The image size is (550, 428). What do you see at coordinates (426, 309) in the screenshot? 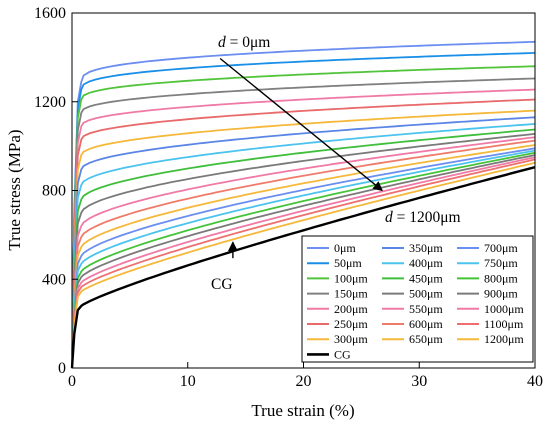
I see `legend-label: 550μm` at bounding box center [426, 309].